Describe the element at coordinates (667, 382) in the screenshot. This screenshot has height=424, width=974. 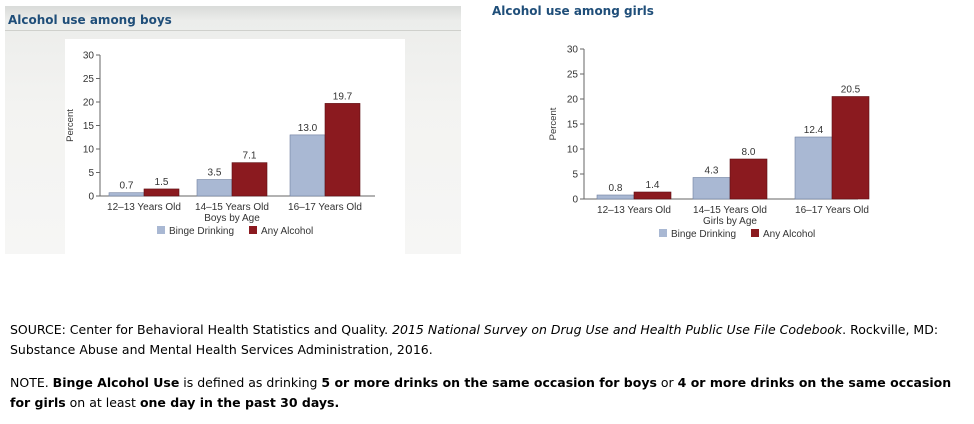
I see `note-text: or` at that location.